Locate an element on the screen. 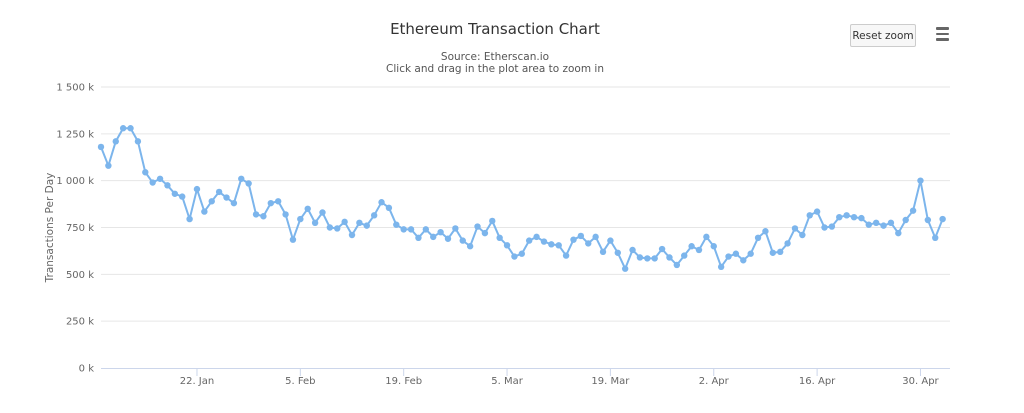  x-tick-label: 16. Apr is located at coordinates (817, 381).